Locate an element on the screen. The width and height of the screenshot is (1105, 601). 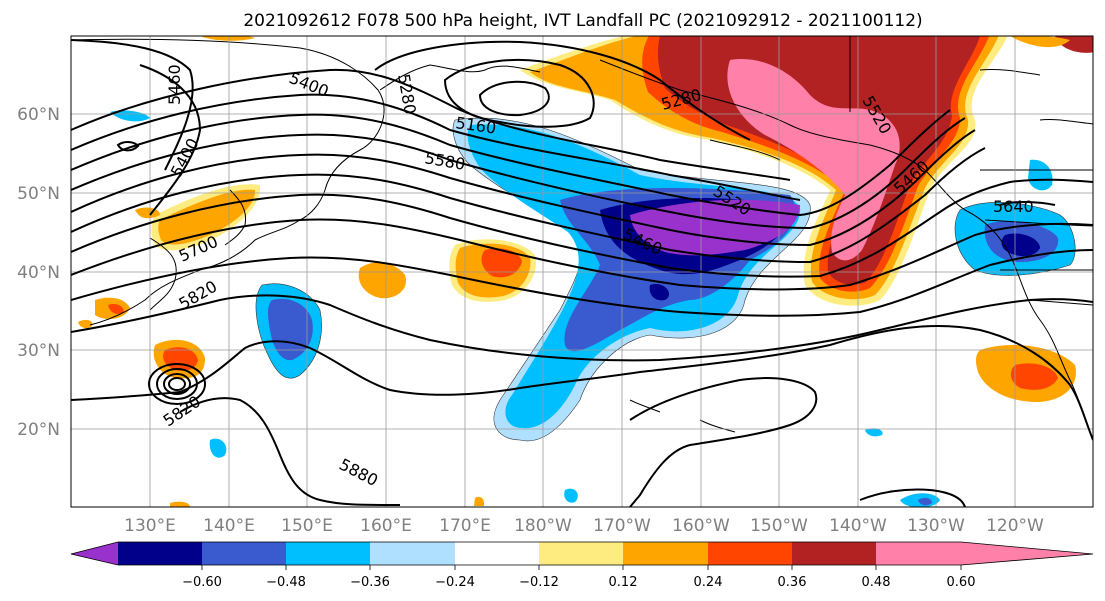
lat-tick-label: 60°N is located at coordinates (38, 115).